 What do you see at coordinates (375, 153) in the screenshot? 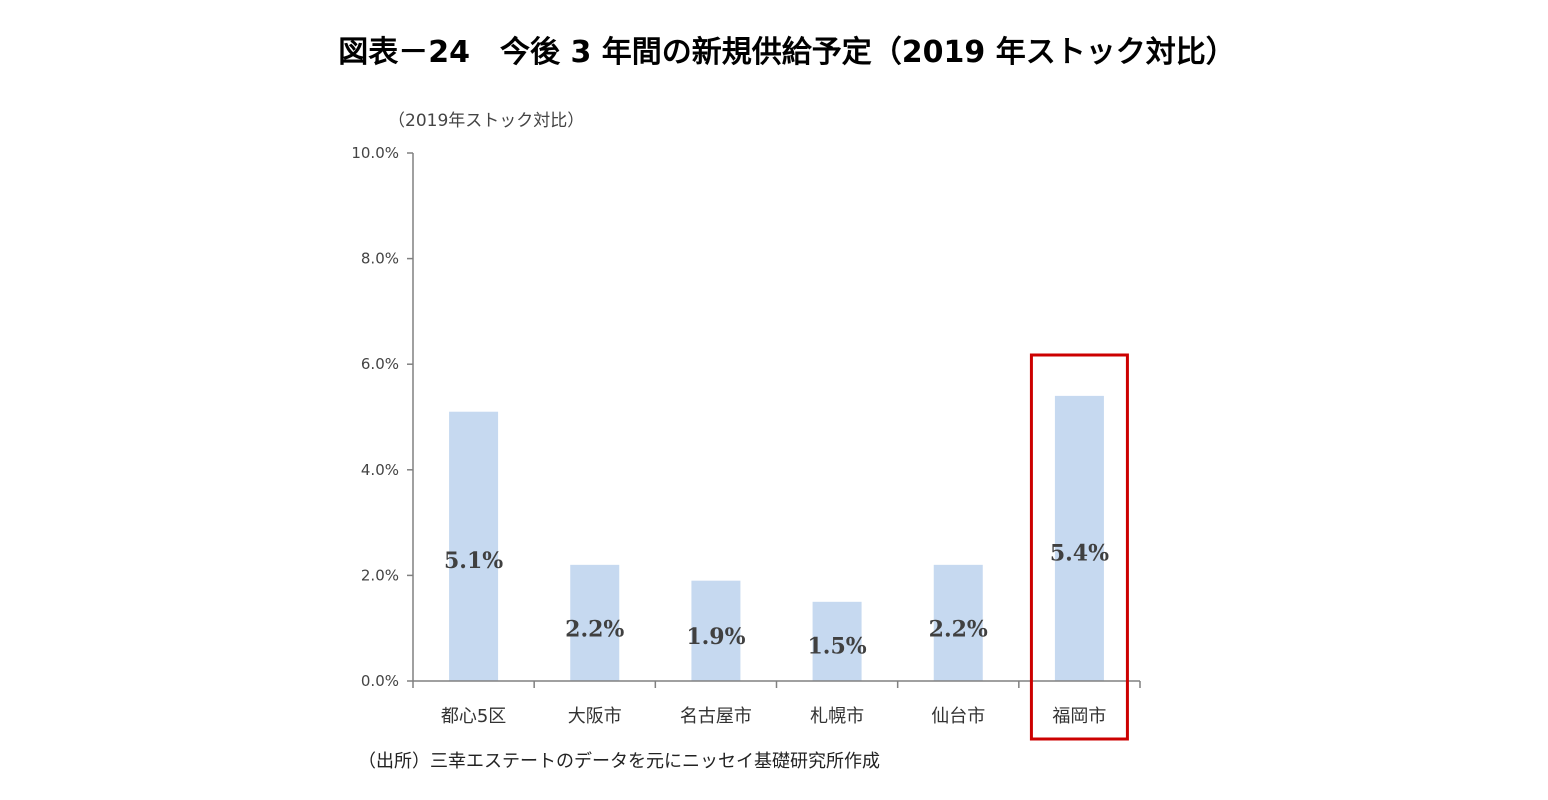
I see `y-tick-label: 10.0%` at bounding box center [375, 153].